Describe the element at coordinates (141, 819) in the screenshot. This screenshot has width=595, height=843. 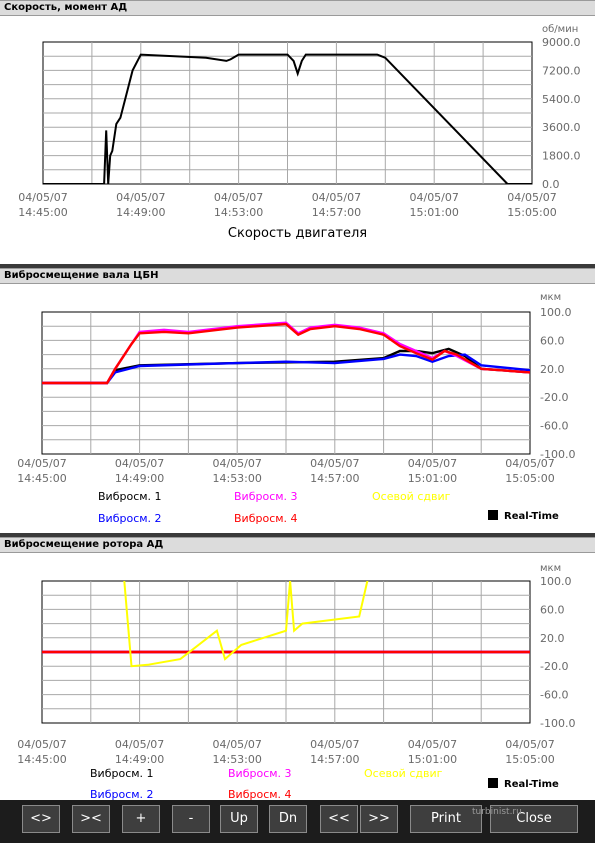
I see `zoom-in-button: +` at that location.